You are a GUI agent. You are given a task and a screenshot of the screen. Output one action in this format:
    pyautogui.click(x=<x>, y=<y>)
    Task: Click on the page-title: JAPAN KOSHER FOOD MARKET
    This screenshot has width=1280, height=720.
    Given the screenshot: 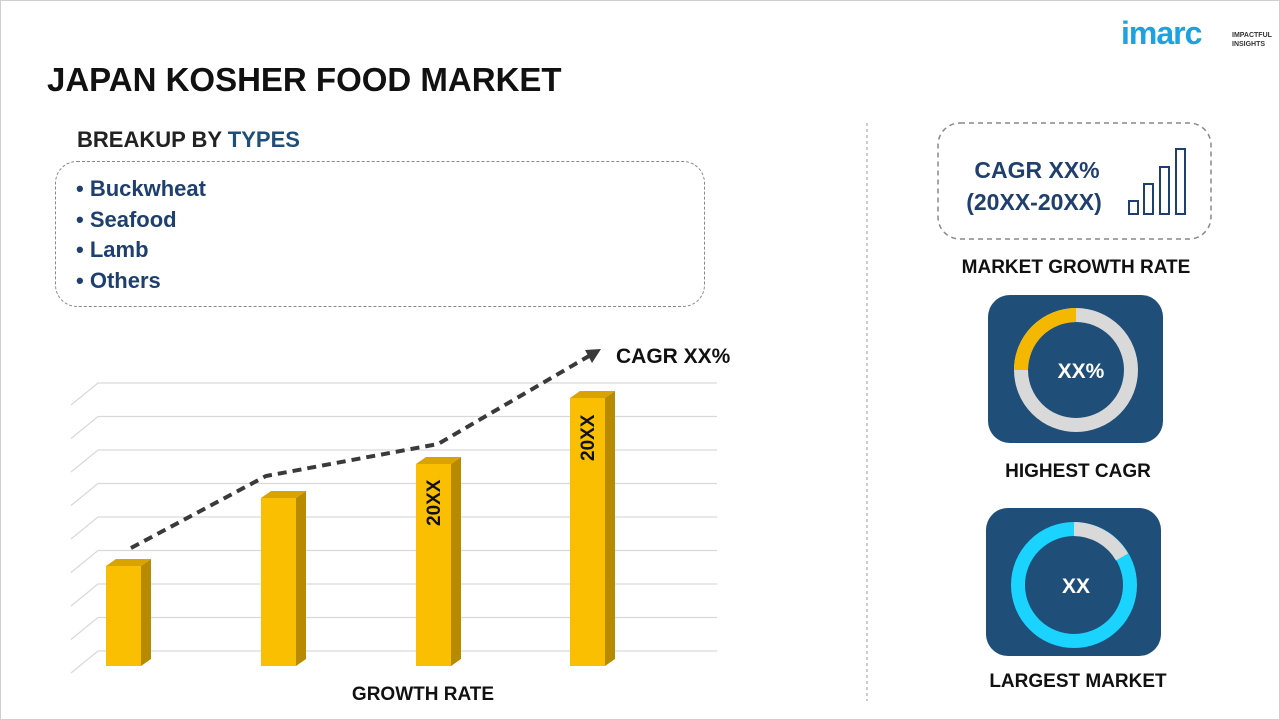 What is the action you would take?
    pyautogui.click(x=304, y=79)
    